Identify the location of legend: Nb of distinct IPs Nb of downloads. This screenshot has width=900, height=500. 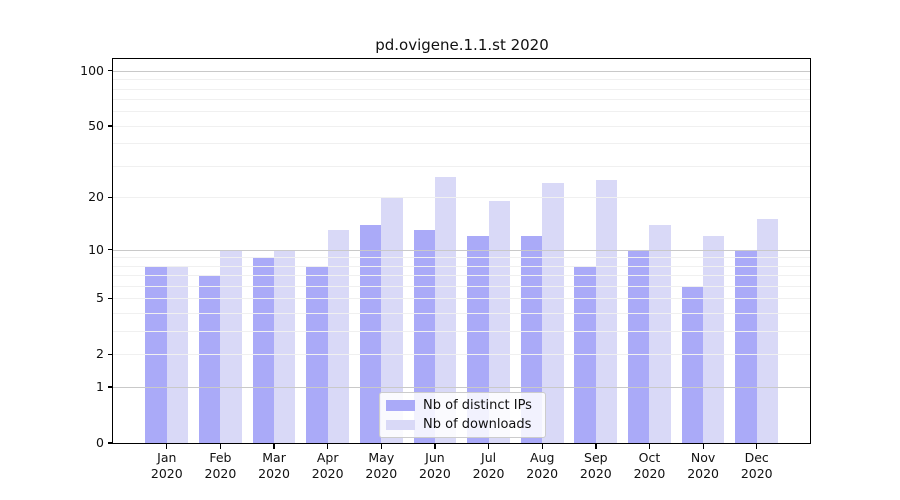
(462, 415).